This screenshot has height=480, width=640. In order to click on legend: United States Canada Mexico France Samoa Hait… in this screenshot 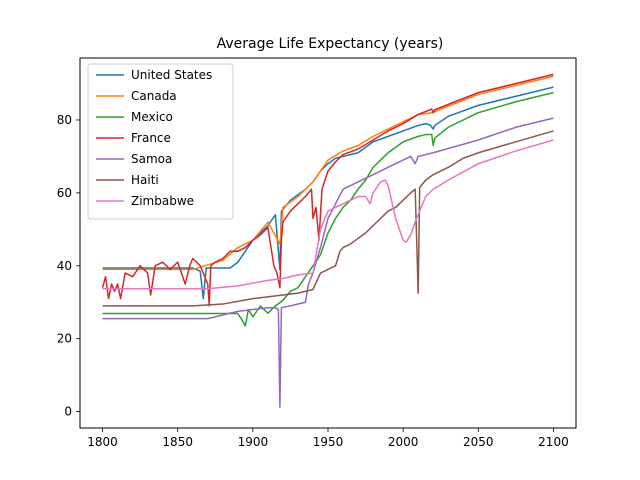, I will do `click(160, 141)`.